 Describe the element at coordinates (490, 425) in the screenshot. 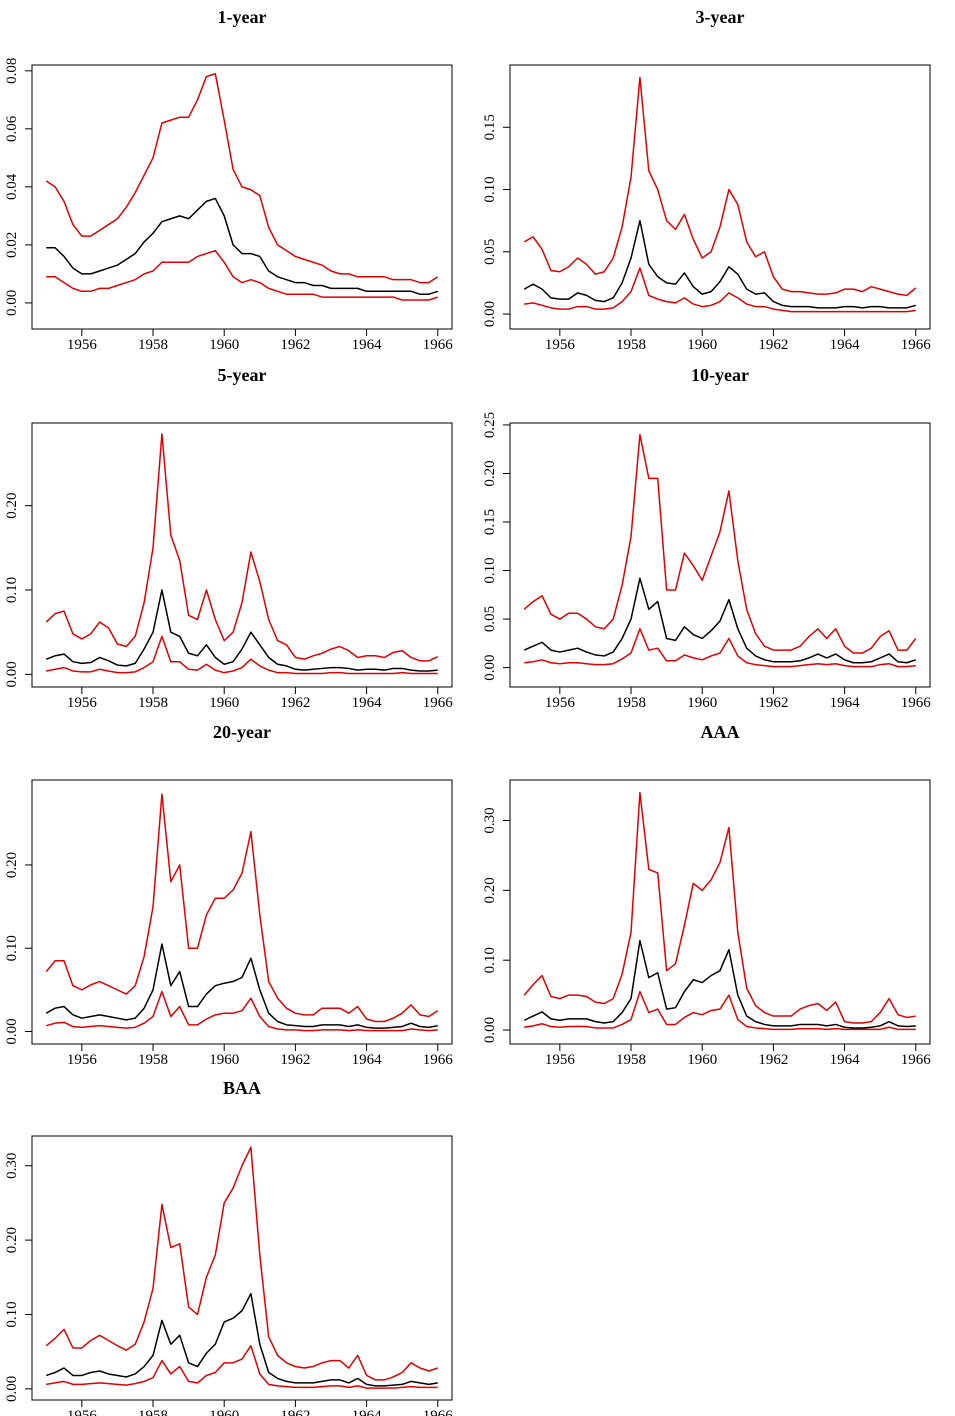

I see `y-tick-label: 0.25` at that location.